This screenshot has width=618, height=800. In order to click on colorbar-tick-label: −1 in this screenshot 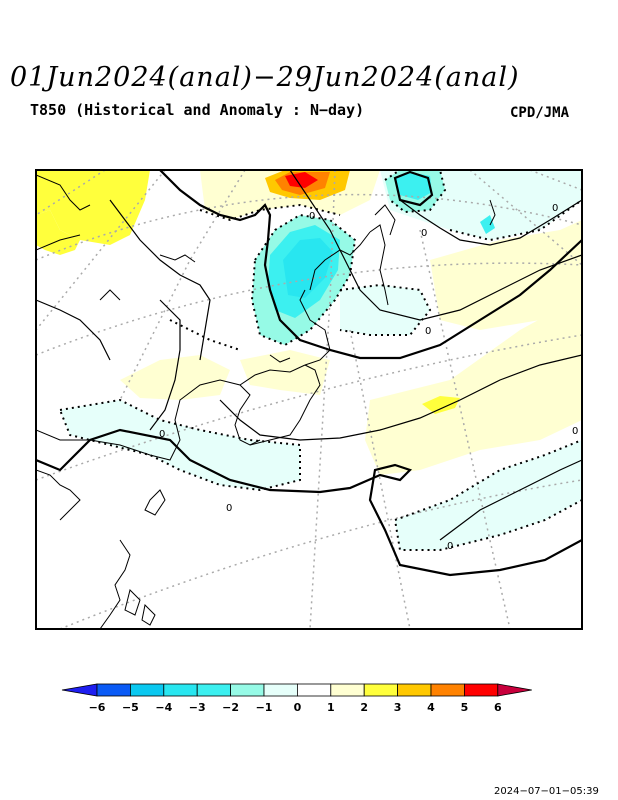, I will do `click(264, 707)`.